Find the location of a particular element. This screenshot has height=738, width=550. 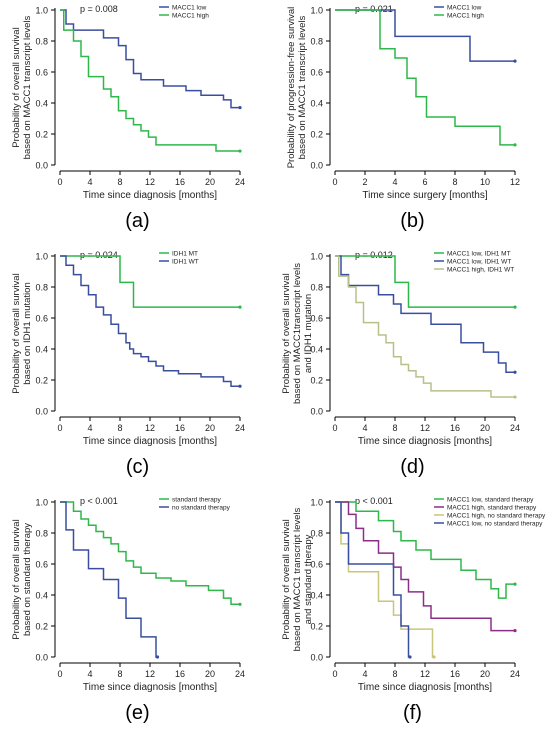

legend-entry: MACC1 low, standard therapy is located at coordinates (490, 500).